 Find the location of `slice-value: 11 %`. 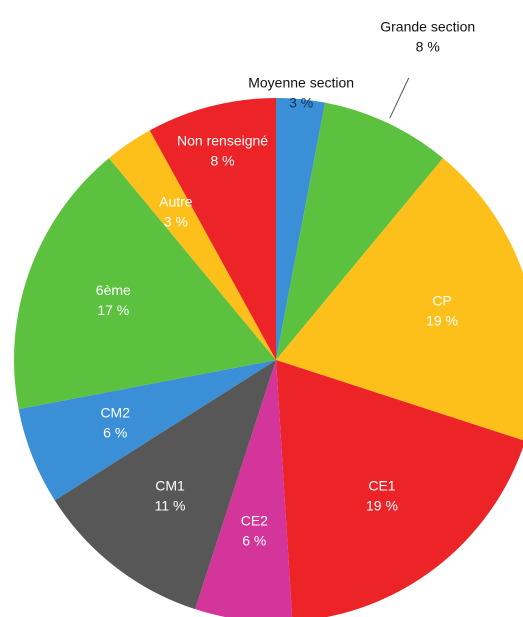

slice-value: 11 % is located at coordinates (170, 505).